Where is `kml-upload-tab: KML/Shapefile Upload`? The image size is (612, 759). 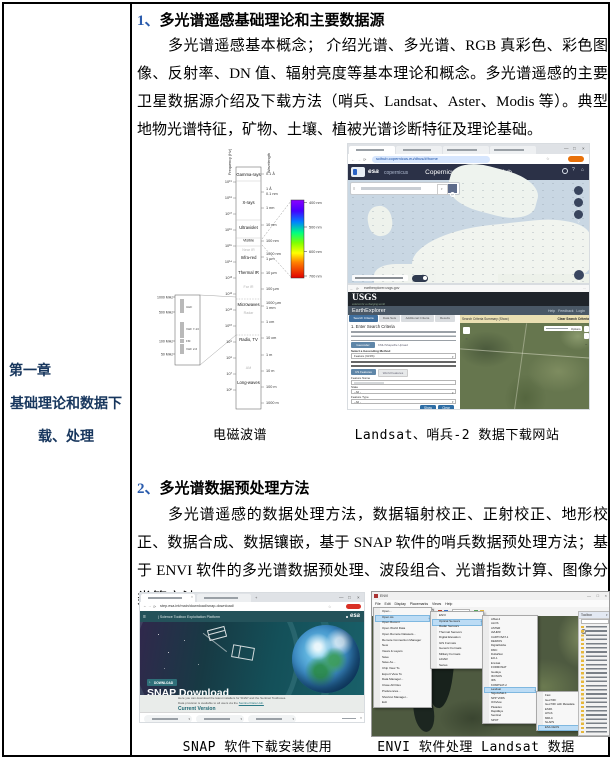
kml-upload-tab: KML/Shapefile Upload is located at coordinates (393, 344).